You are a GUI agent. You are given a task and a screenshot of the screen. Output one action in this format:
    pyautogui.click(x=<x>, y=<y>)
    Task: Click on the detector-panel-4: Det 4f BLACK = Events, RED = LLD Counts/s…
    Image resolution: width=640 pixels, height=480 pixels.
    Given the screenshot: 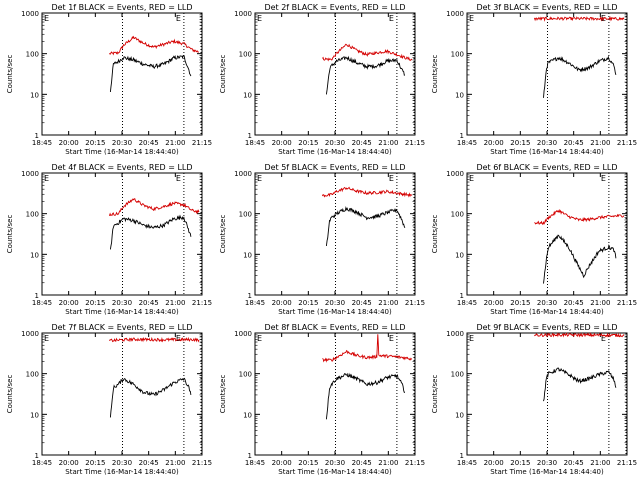 What is the action you would take?
    pyautogui.click(x=109, y=239)
    